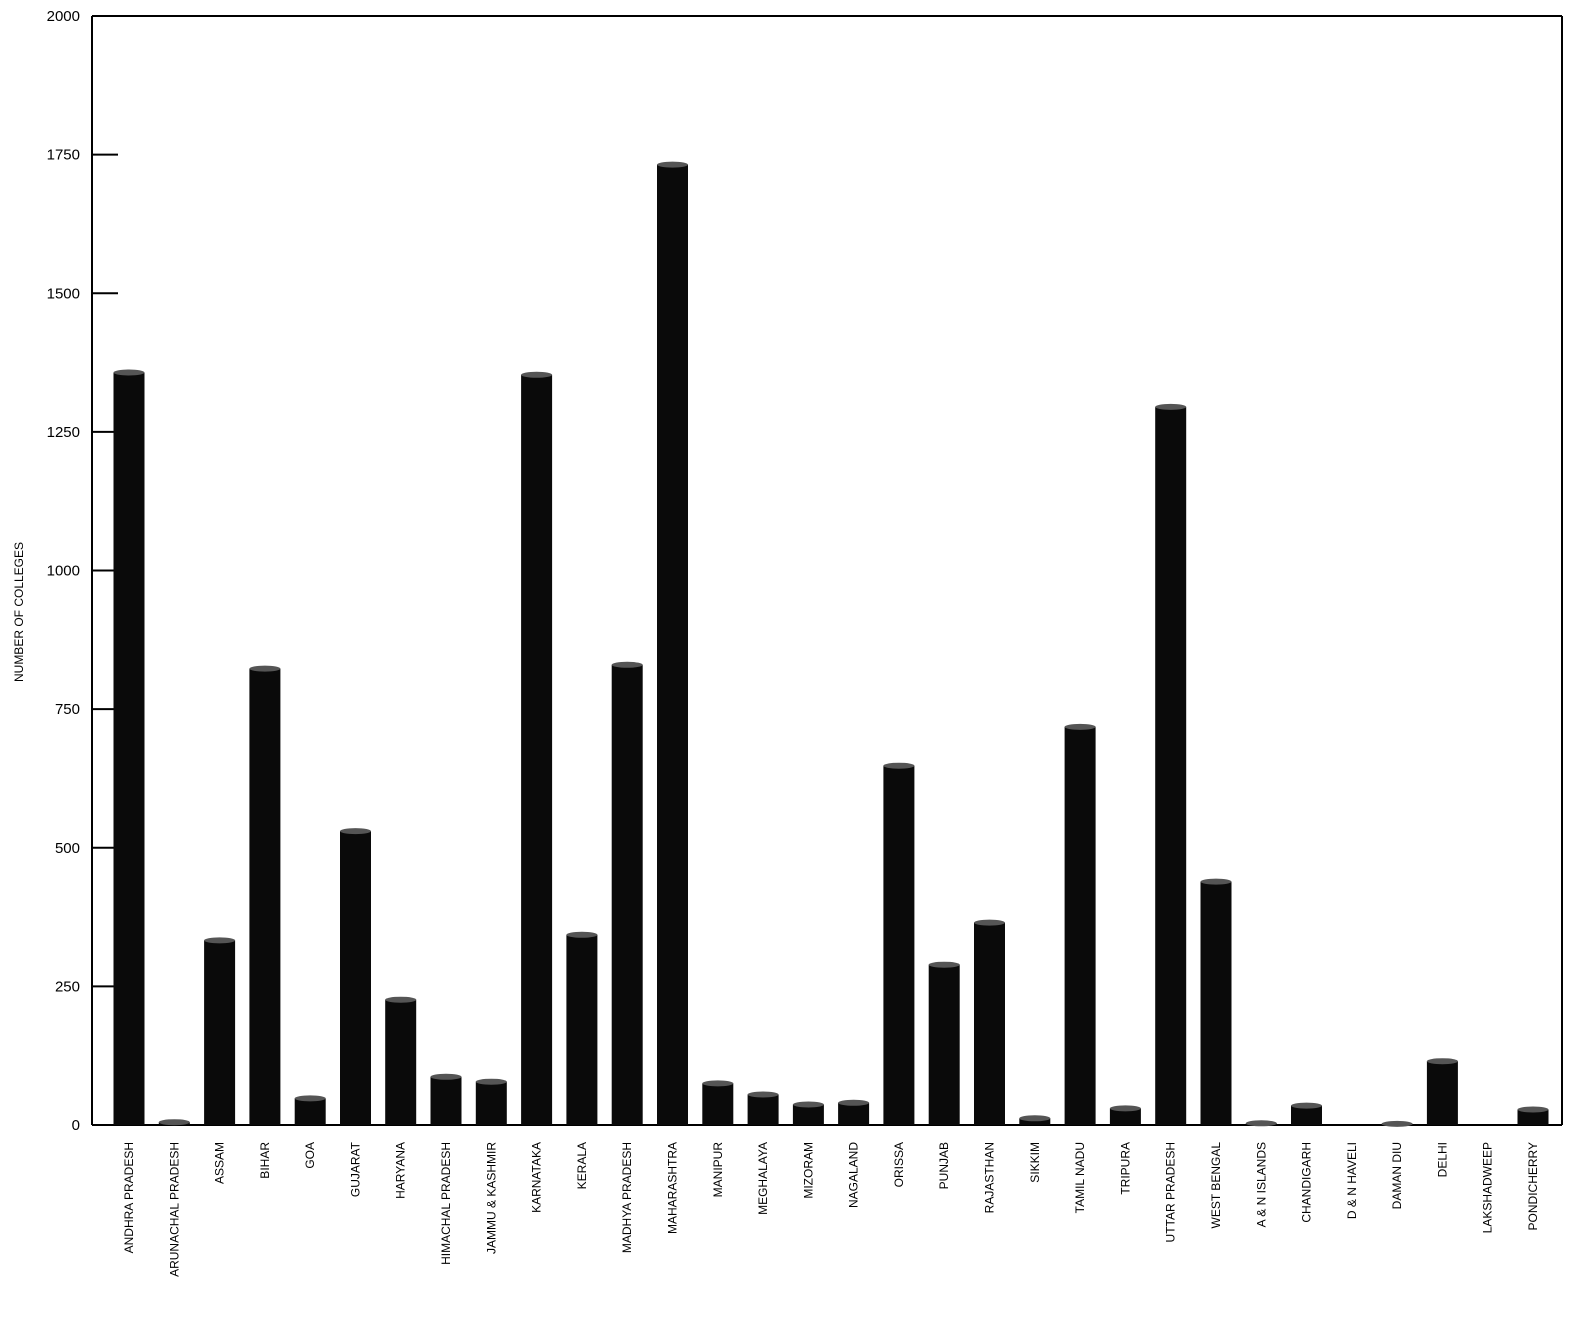 Image resolution: width=1589 pixels, height=1332 pixels. Describe the element at coordinates (310, 1155) in the screenshot. I see `x-tick-label: GOA` at that location.